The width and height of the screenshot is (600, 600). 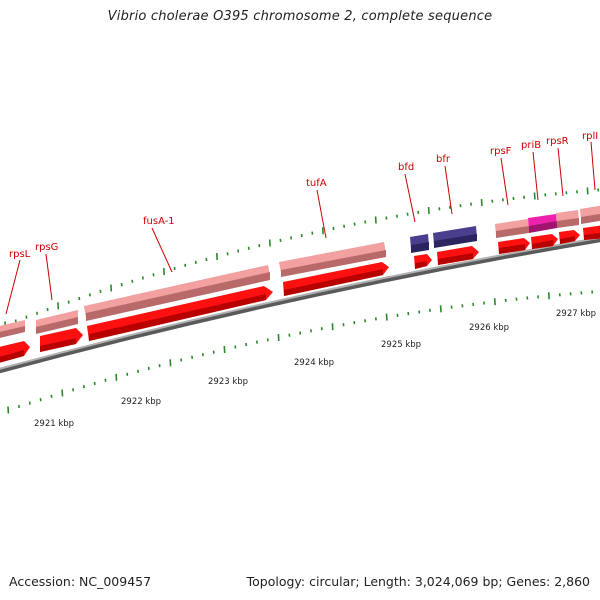 What do you see at coordinates (423, 261) in the screenshot?
I see `cds-arrow-bfd` at bounding box center [423, 261].